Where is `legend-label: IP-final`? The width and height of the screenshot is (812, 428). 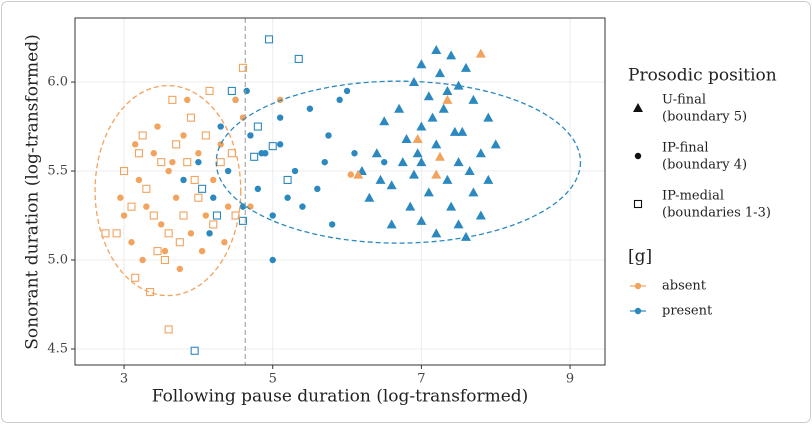 legend-label: IP-final is located at coordinates (685, 148).